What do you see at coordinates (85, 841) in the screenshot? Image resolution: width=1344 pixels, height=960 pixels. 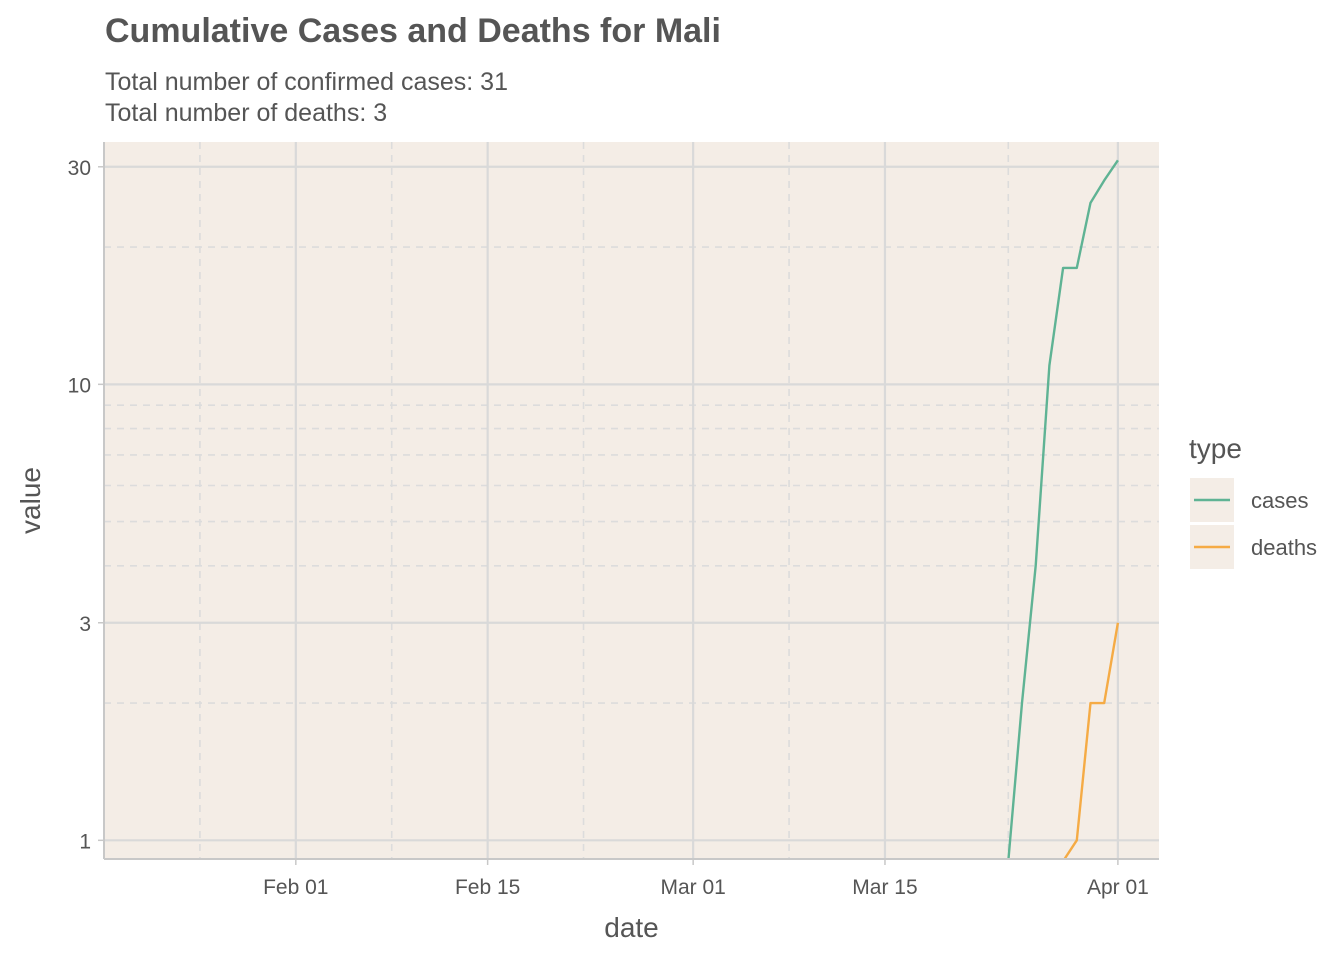 I see `y-tick-label: 1` at bounding box center [85, 841].